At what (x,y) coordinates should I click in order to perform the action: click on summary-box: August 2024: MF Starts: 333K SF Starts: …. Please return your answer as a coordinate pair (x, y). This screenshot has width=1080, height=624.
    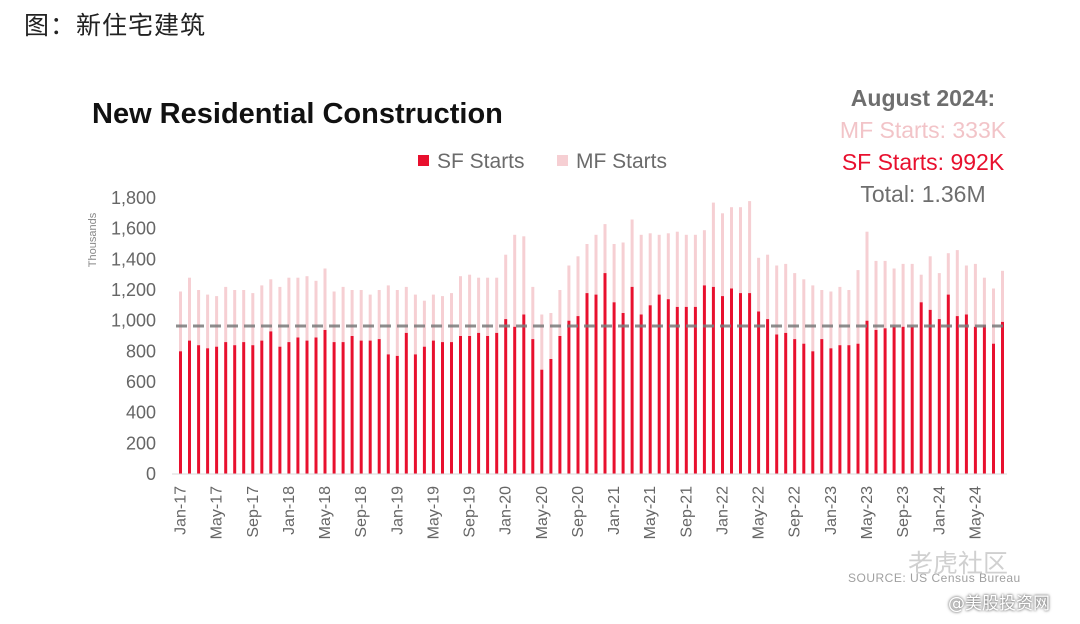
    Looking at the image, I should click on (923, 146).